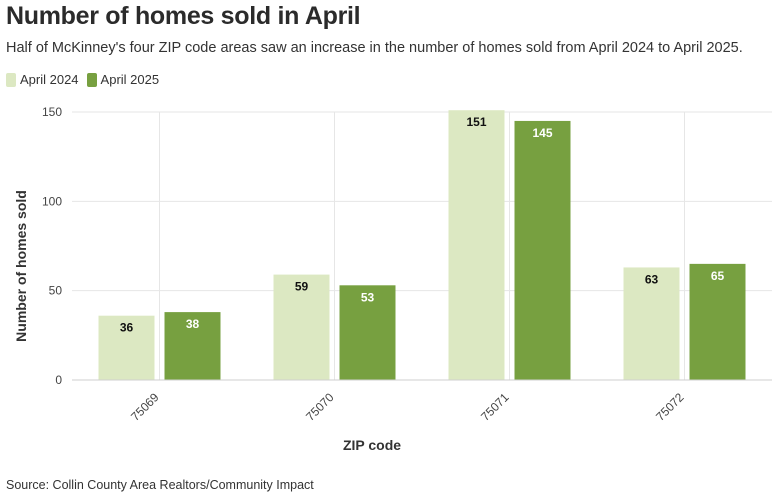  I want to click on data-label: 145, so click(542, 133).